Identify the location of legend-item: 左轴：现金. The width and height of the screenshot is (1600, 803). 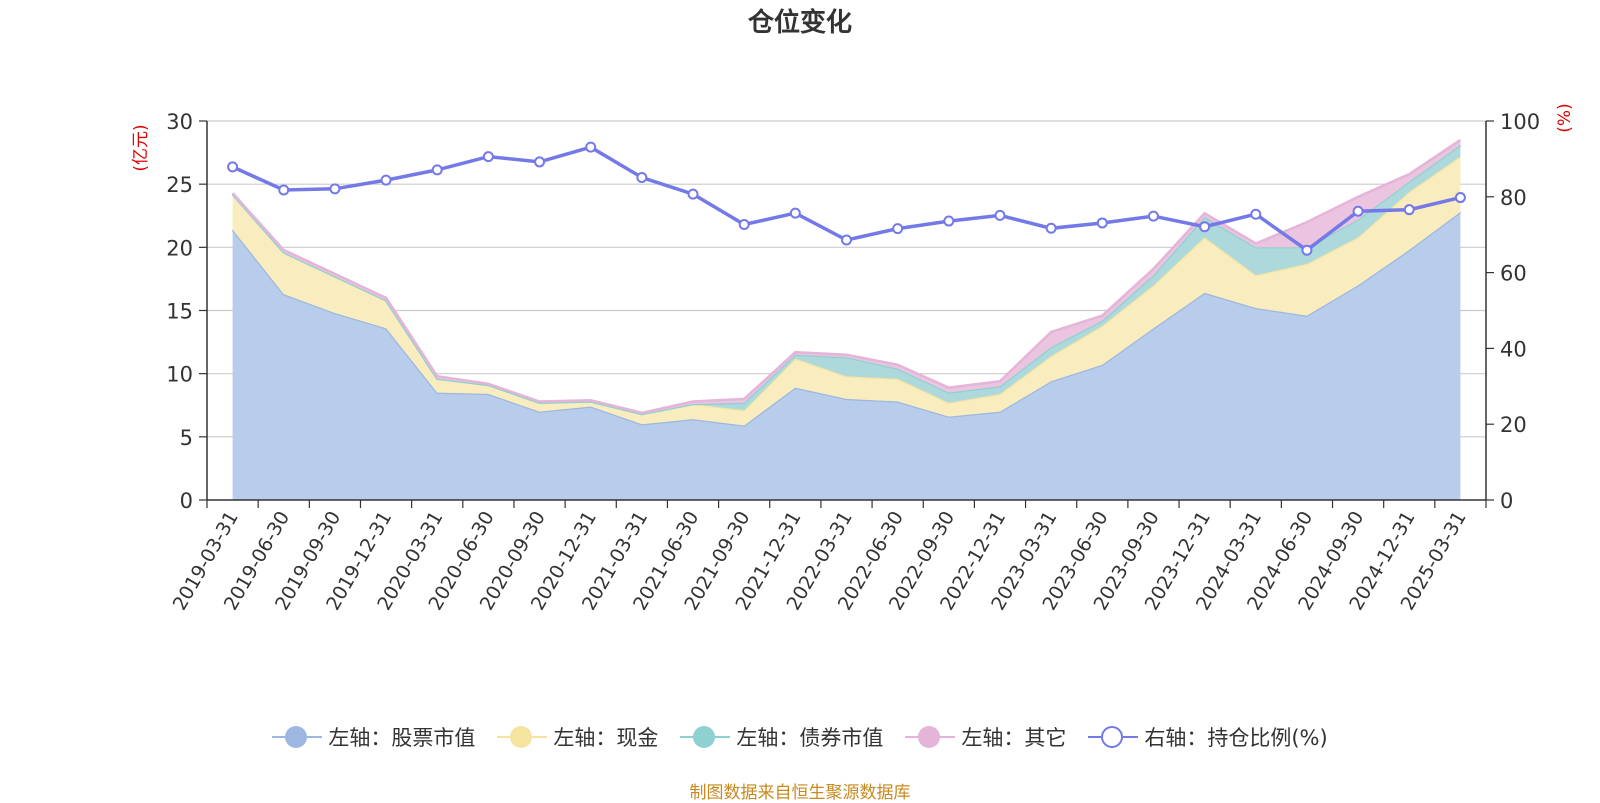
(577, 737).